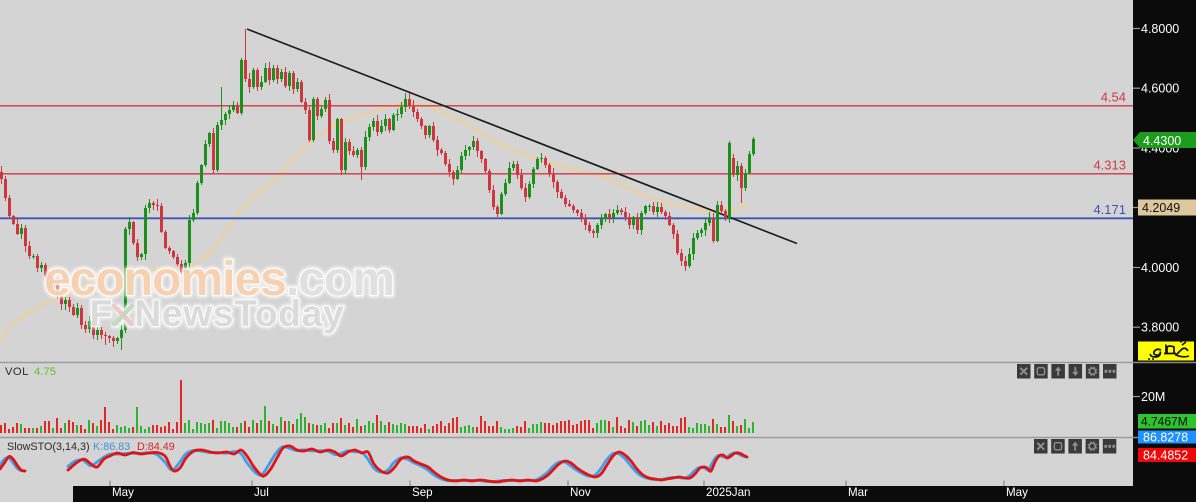 The height and width of the screenshot is (502, 1196). Describe the element at coordinates (728, 492) in the screenshot. I see `svg-text: 2025Jan` at that location.